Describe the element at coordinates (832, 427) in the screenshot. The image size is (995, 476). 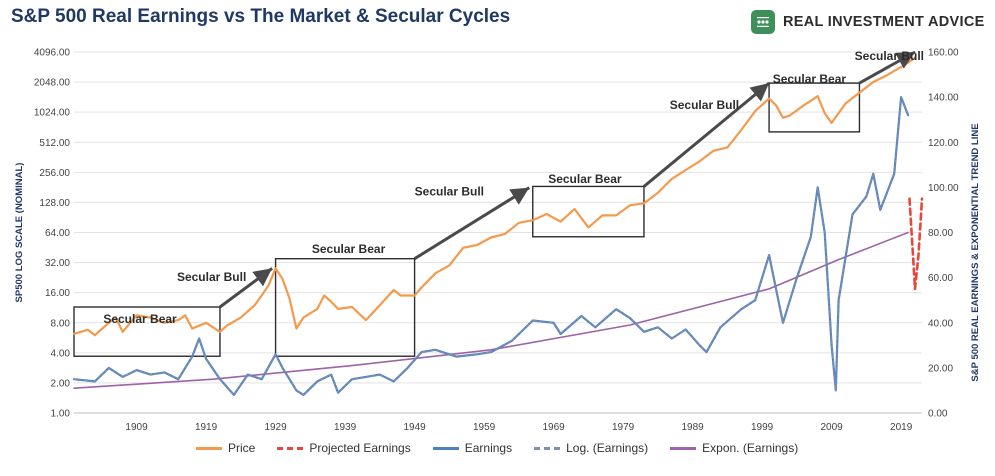
I see `x-tick-label: 2009` at that location.